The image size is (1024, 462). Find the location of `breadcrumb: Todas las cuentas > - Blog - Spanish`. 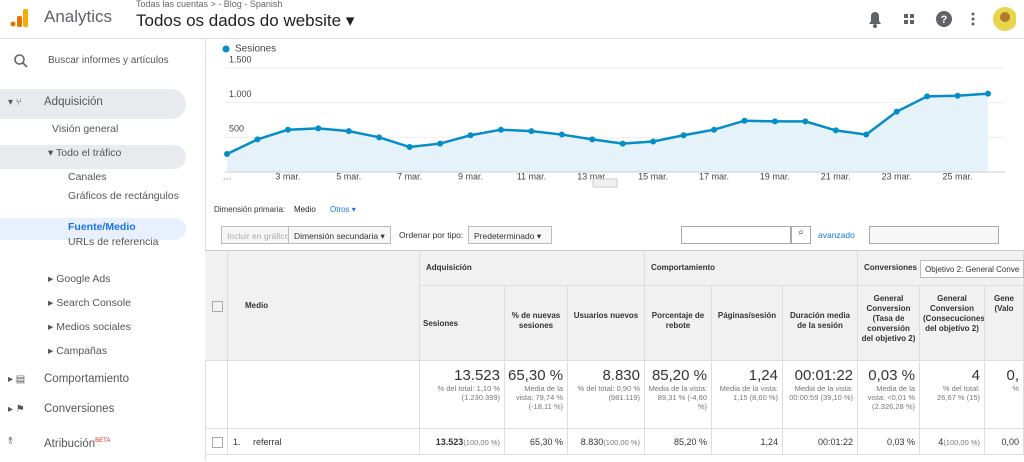

breadcrumb: Todas las cuentas > - Blog - Spanish is located at coordinates (209, 4).